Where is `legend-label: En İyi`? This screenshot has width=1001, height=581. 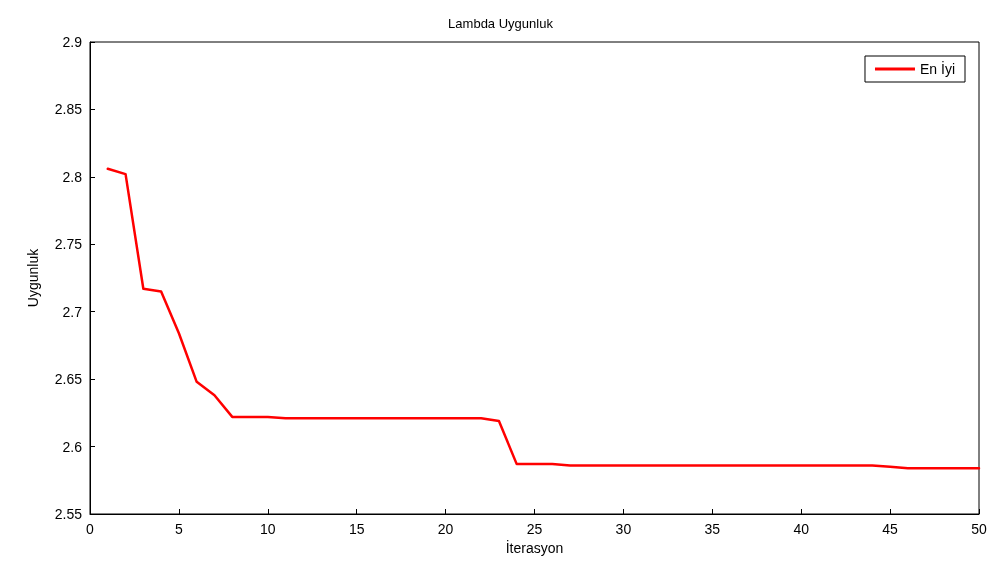
legend-label: En İyi is located at coordinates (937, 68).